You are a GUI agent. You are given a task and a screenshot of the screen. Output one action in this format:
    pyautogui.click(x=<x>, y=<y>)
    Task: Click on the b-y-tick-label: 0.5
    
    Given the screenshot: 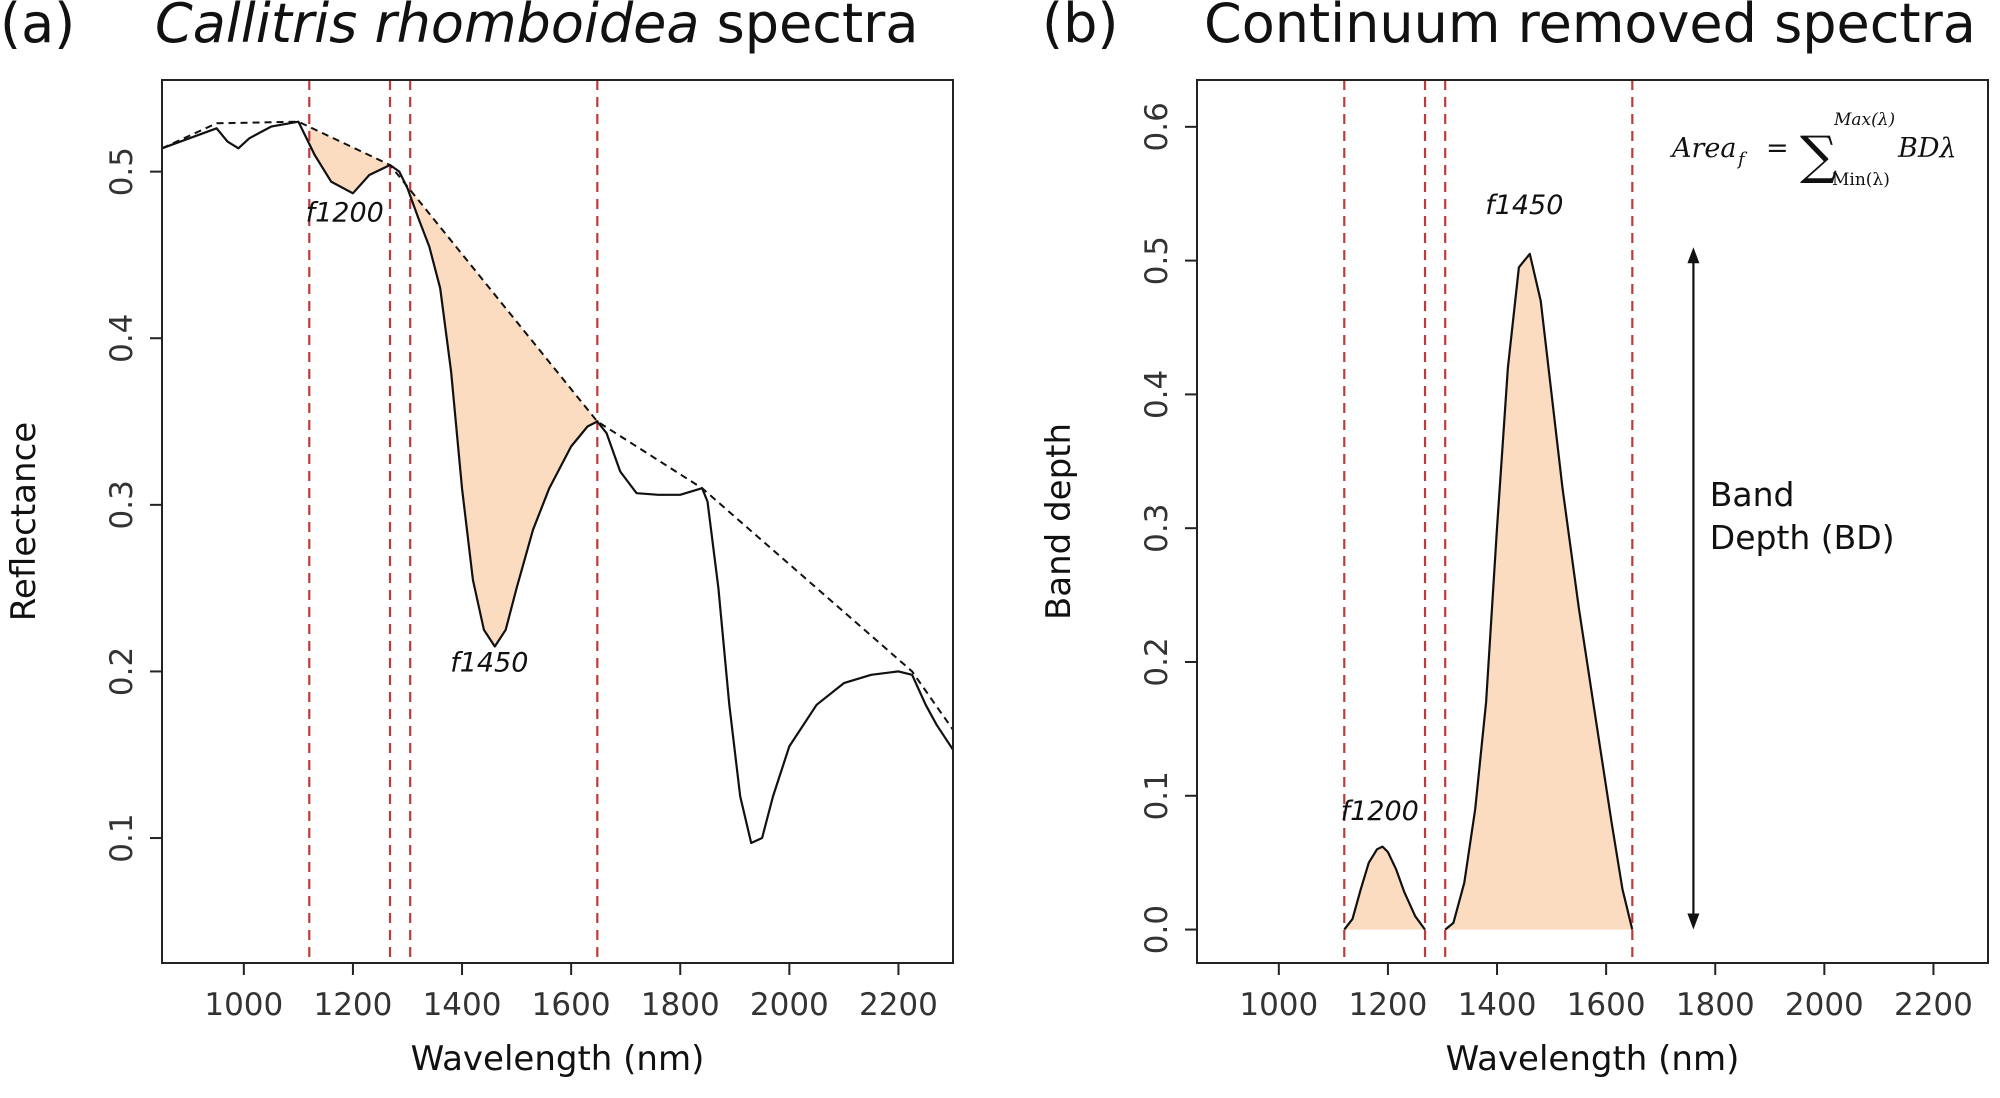 What is the action you would take?
    pyautogui.click(x=1157, y=260)
    